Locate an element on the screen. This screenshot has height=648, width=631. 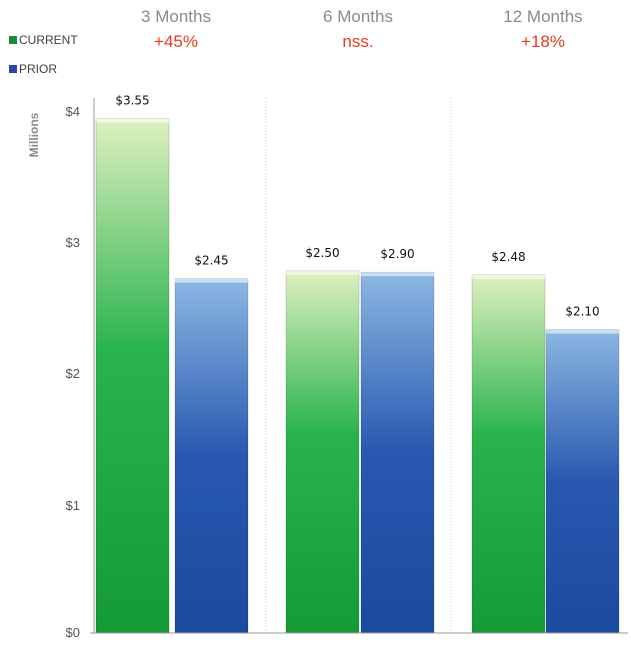
change-label-6-months: nss. is located at coordinates (357, 41).